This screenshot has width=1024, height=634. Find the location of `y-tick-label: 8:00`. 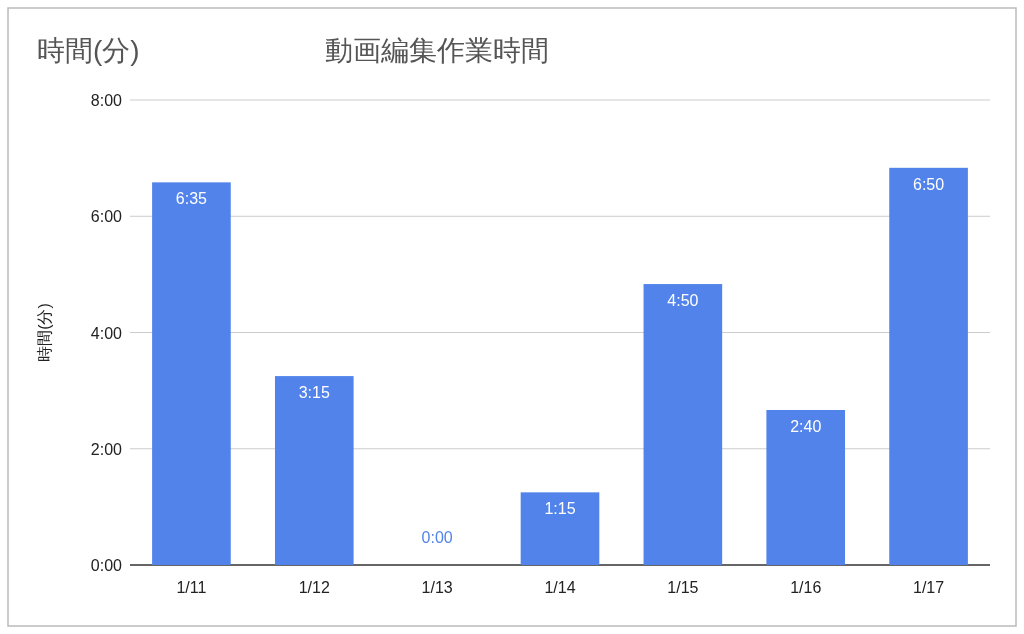

y-tick-label: 8:00 is located at coordinates (106, 100).